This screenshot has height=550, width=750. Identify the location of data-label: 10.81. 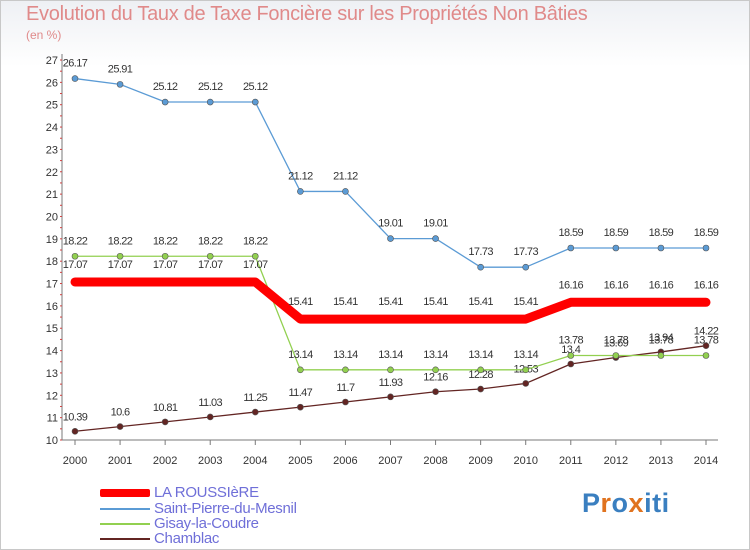
(165, 408).